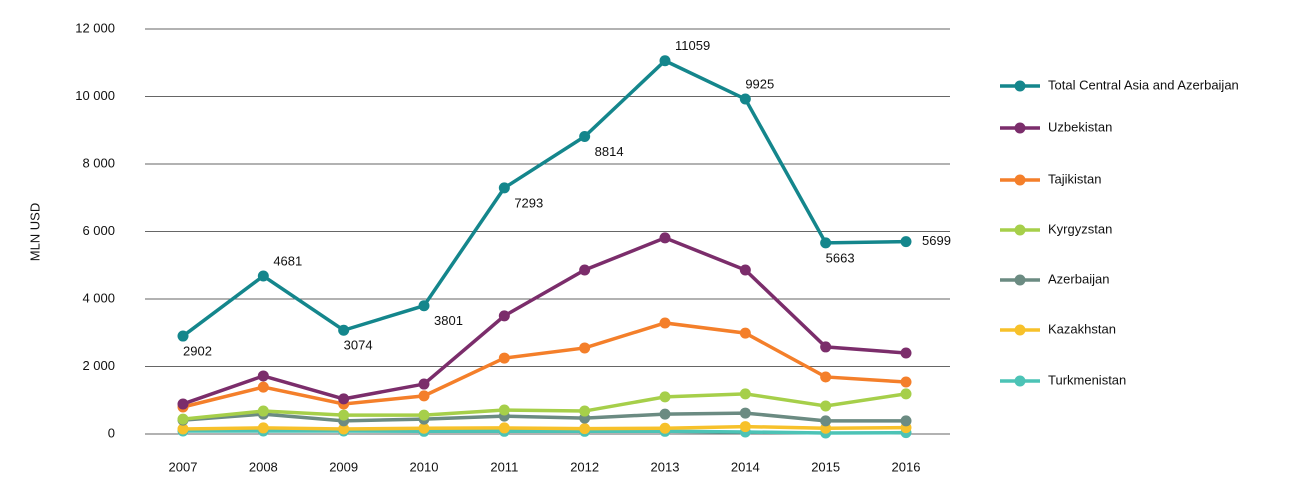 The width and height of the screenshot is (1293, 480). What do you see at coordinates (1078, 278) in the screenshot?
I see `legend-label: Azerbaijan` at bounding box center [1078, 278].